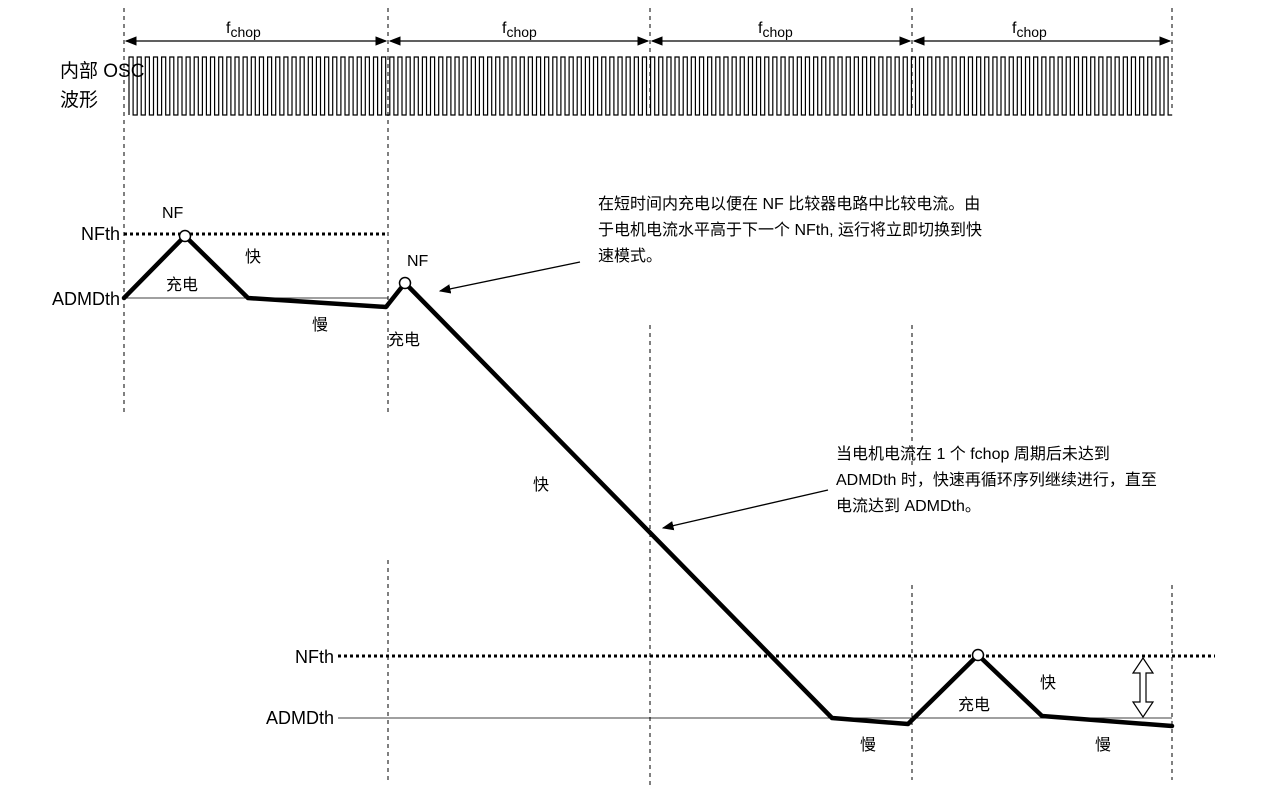  What do you see at coordinates (102, 71) in the screenshot?
I see `osc-label-line1: 内部 OSC` at bounding box center [102, 71].